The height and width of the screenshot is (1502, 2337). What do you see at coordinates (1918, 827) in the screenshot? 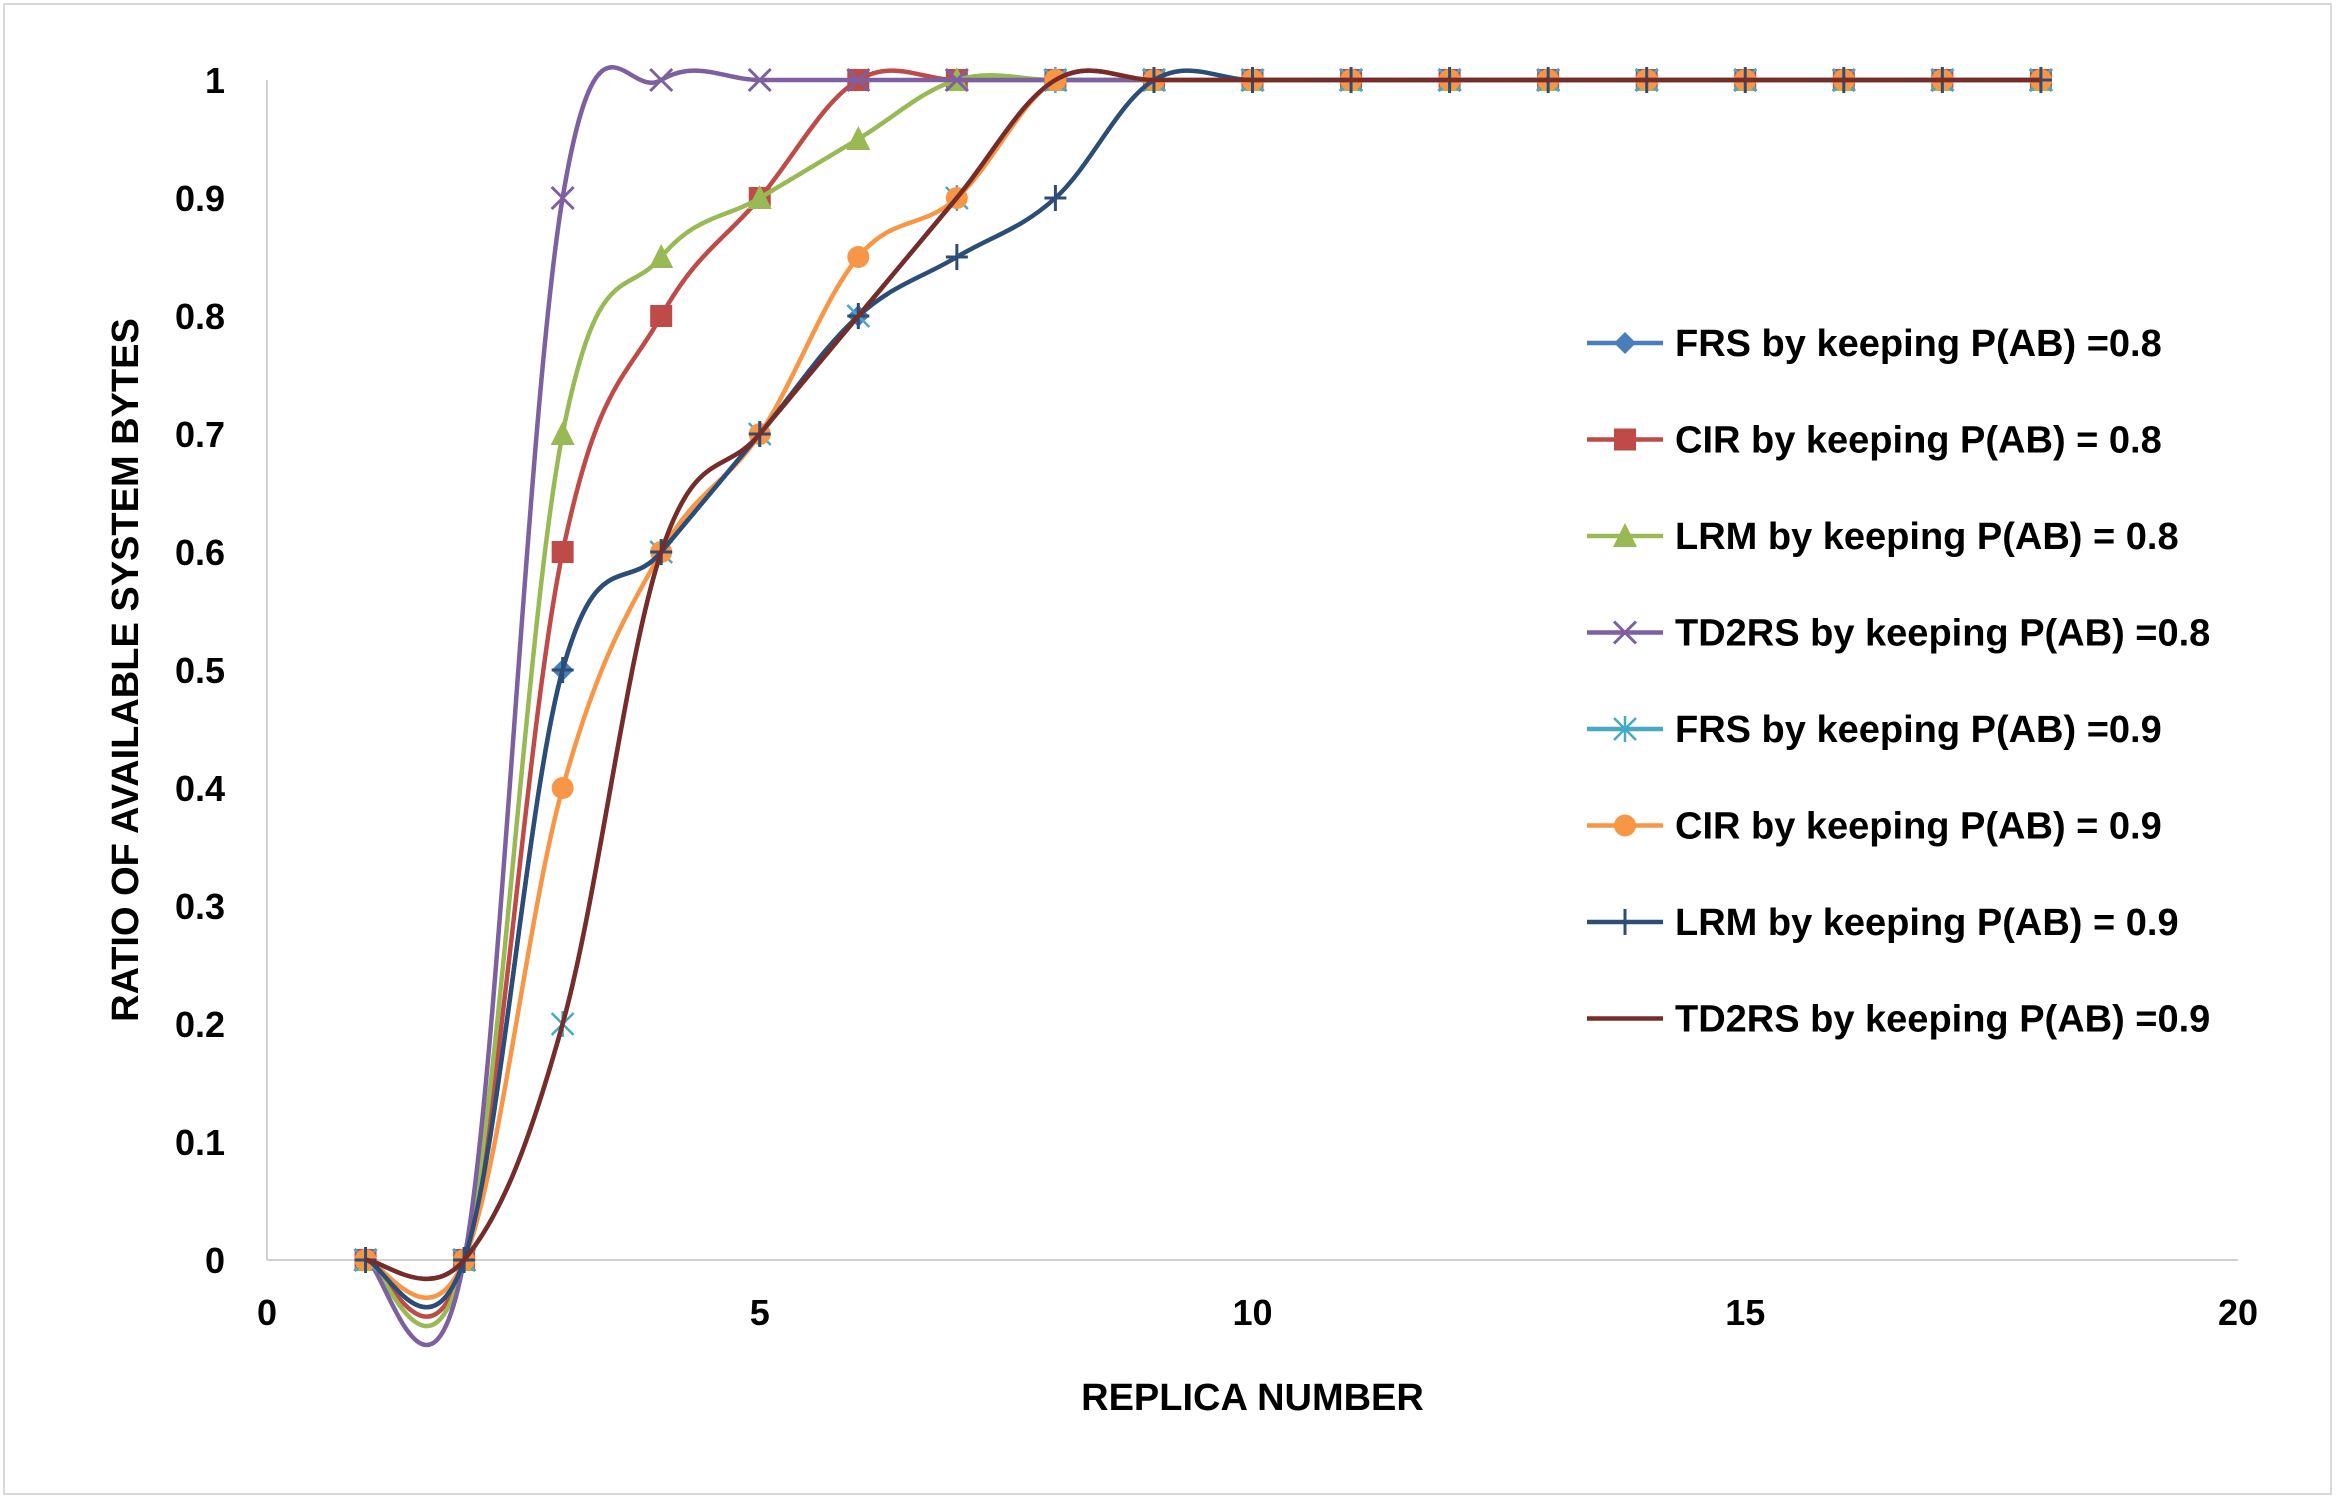
I see `legend-label: CIR by keeping P(AB) = 0.9` at bounding box center [1918, 827].